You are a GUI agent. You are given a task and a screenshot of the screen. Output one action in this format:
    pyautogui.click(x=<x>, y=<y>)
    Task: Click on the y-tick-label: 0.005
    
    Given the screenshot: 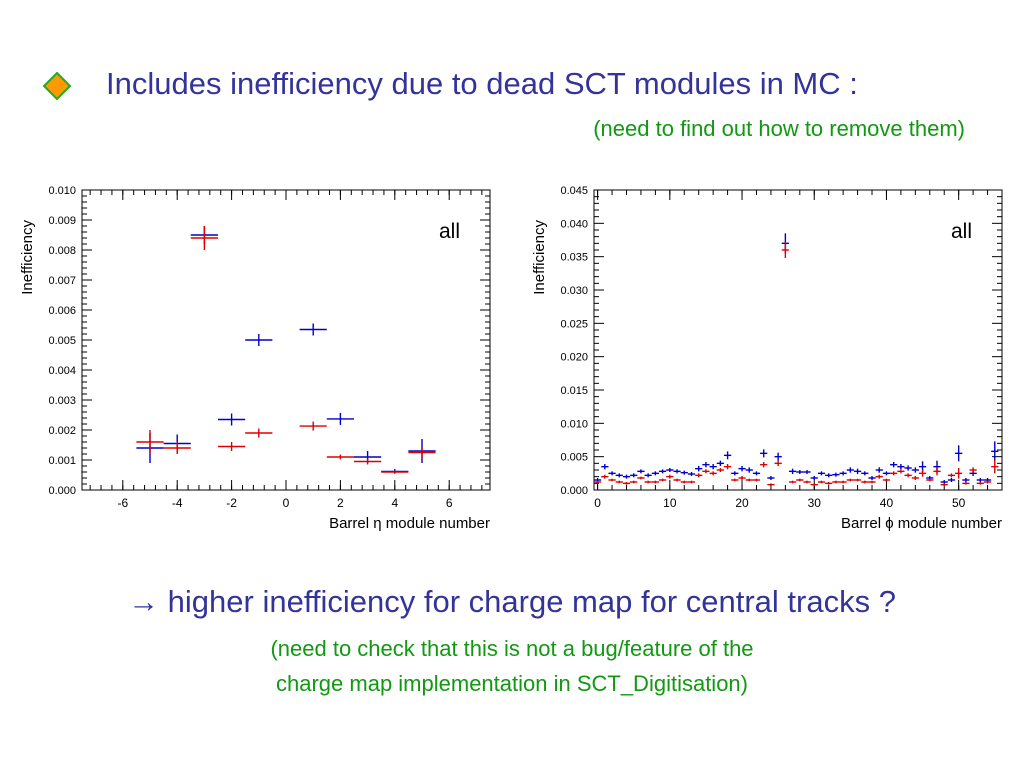 What is the action you would take?
    pyautogui.click(x=574, y=458)
    